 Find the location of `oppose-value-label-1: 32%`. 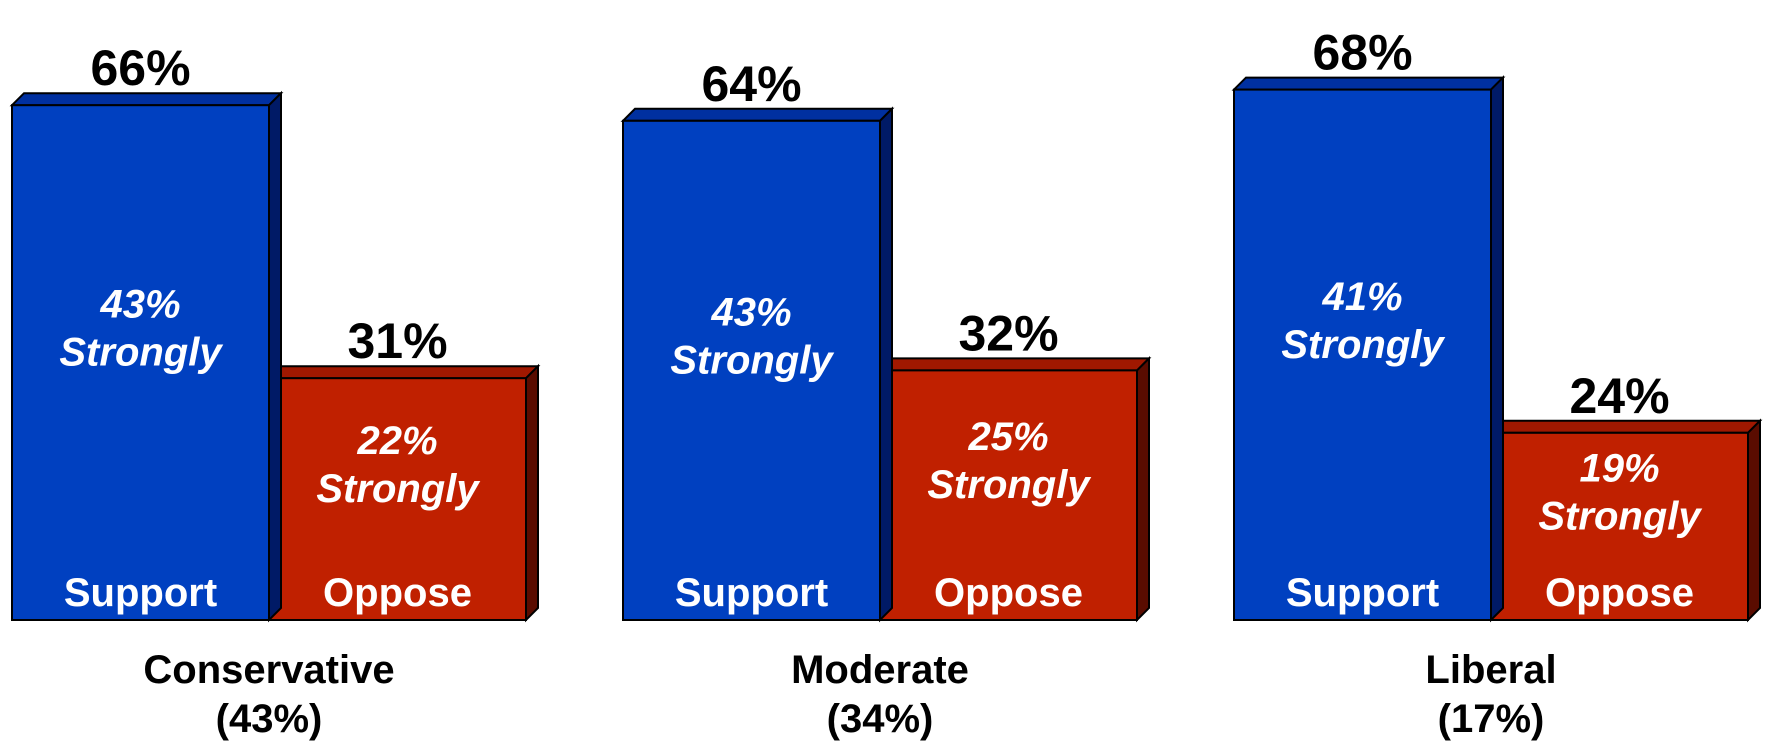

oppose-value-label-1: 32% is located at coordinates (1008, 333).